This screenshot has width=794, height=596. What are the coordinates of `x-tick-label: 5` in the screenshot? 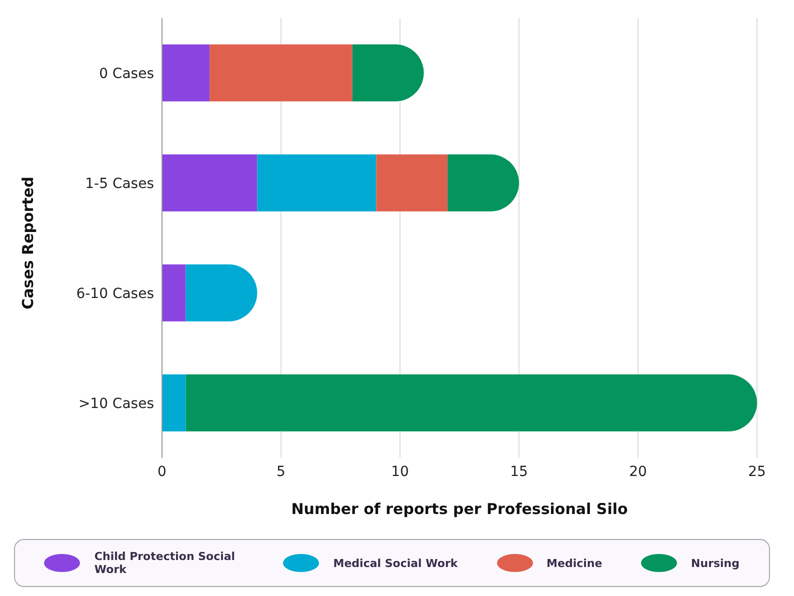 It's located at (281, 472).